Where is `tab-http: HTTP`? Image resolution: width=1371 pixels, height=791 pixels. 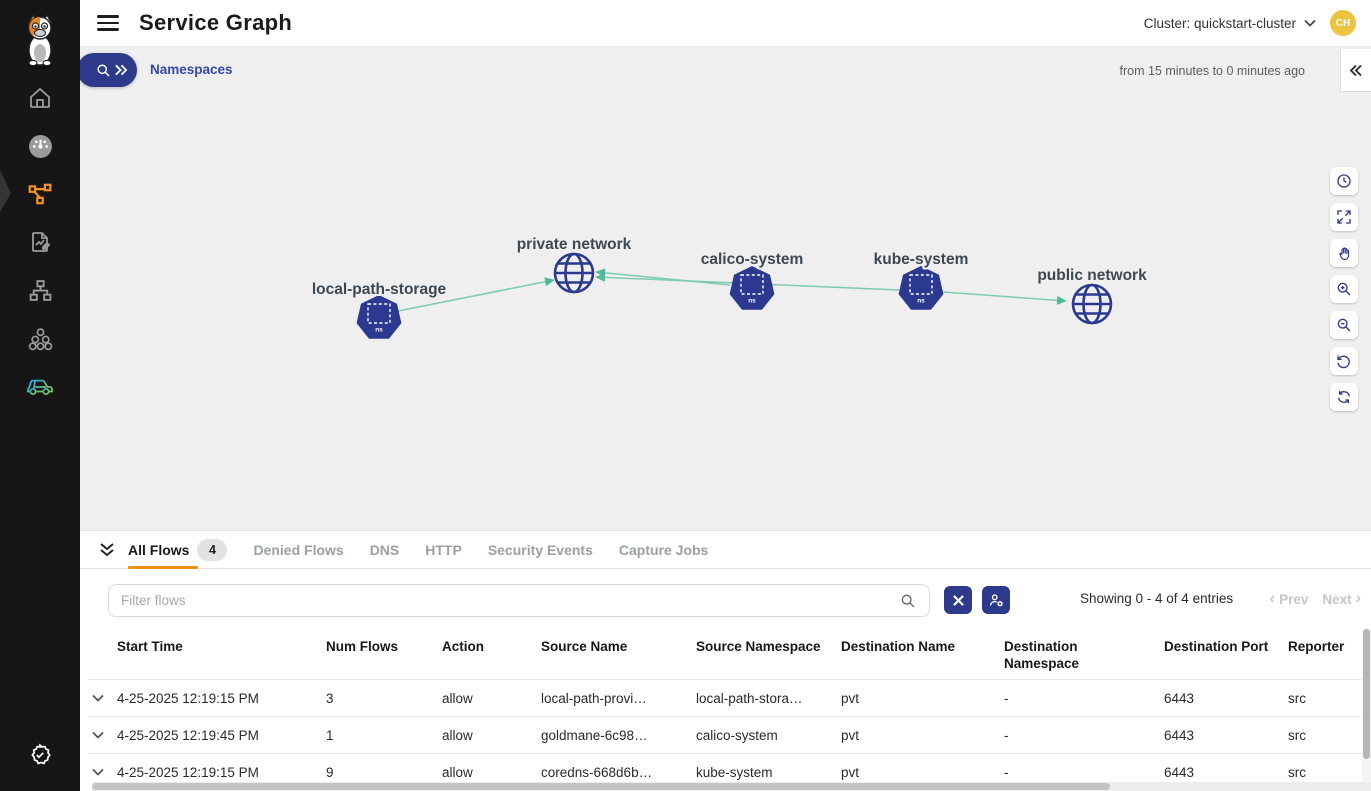 tab-http: HTTP is located at coordinates (448, 550).